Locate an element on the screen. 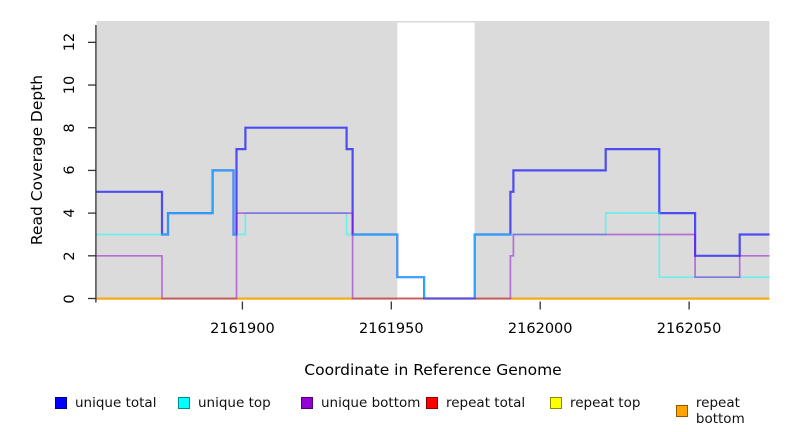 This screenshot has width=792, height=432. y-tick-label: 2 is located at coordinates (70, 256).